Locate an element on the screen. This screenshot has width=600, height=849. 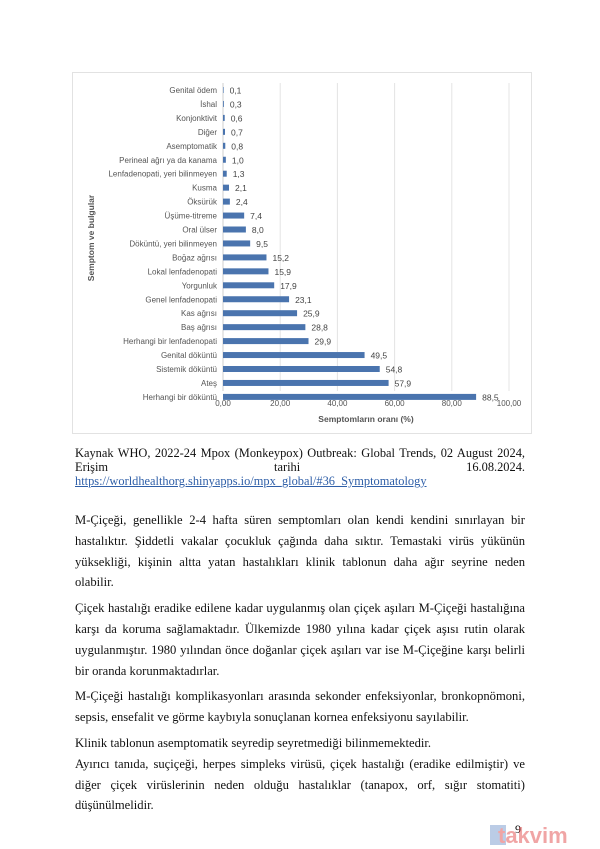
y-category-label: Sistemik döküntü is located at coordinates (186, 369).